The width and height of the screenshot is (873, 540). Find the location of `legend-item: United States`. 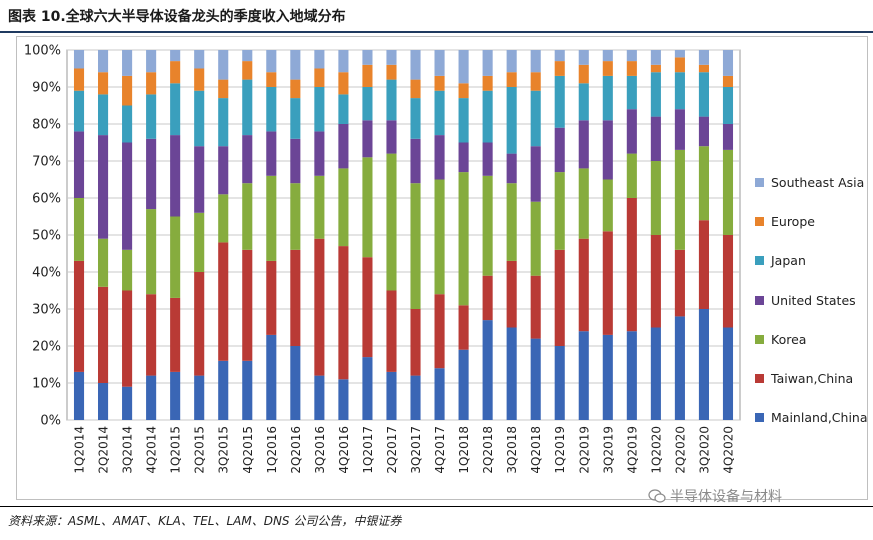

legend-item: United States is located at coordinates (814, 300).